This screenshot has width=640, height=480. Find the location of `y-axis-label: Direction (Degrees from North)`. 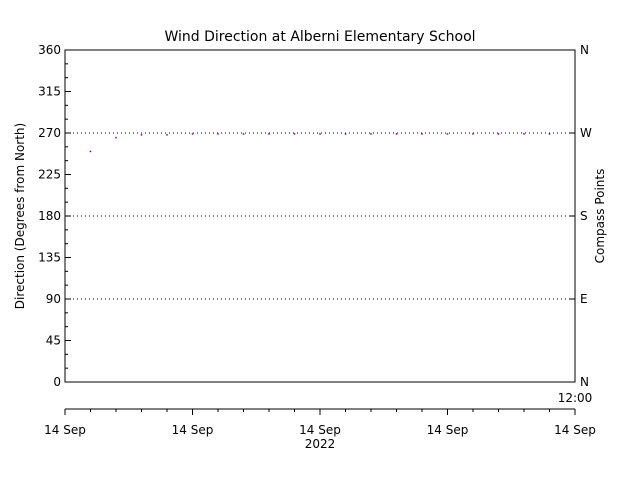

y-axis-label: Direction (Degrees from North) is located at coordinates (20, 216).